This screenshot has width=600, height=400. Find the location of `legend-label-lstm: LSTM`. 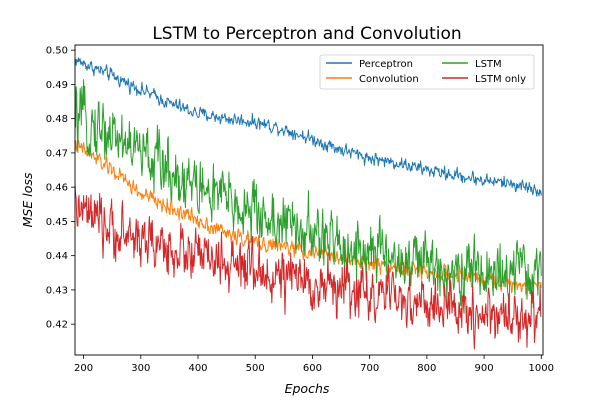

legend-label-lstm: LSTM is located at coordinates (488, 64).